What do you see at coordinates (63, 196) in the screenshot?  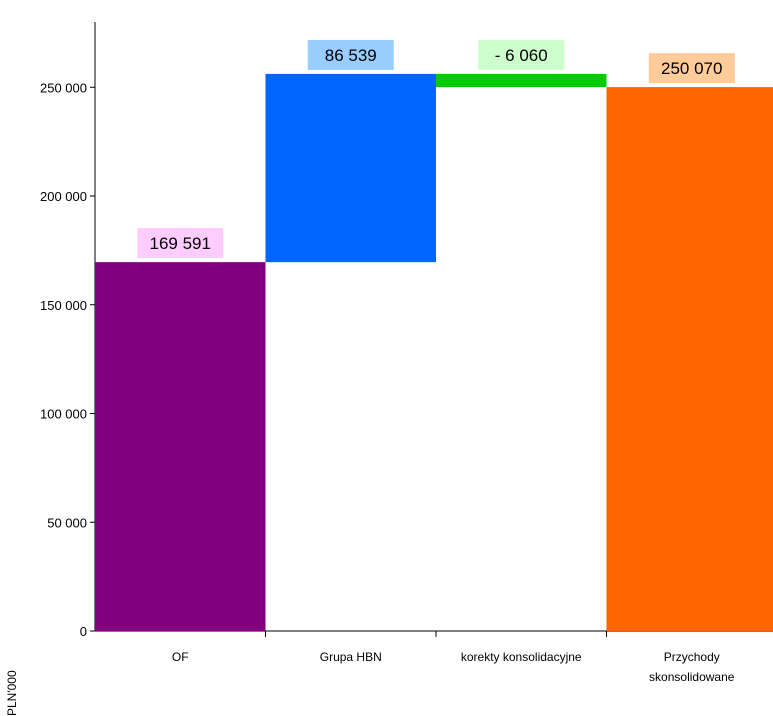 I see `y-tick-label: 200 000` at bounding box center [63, 196].